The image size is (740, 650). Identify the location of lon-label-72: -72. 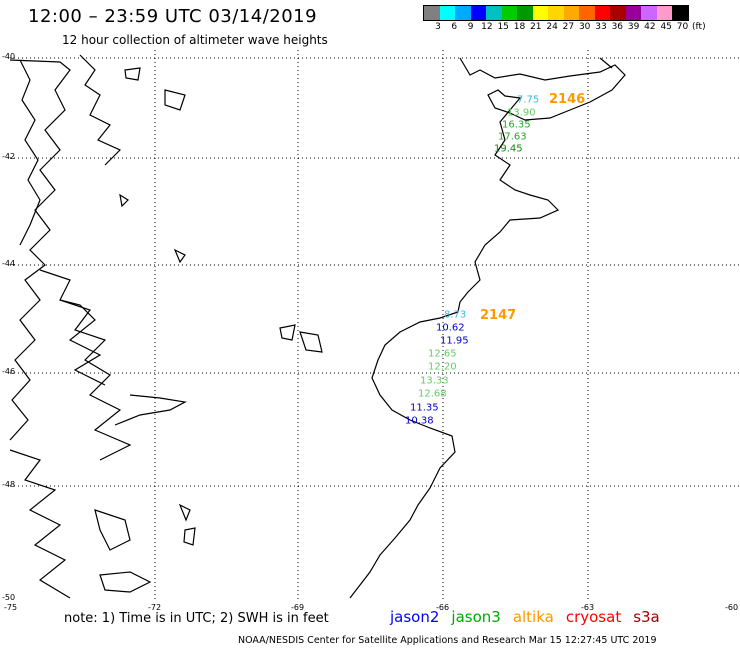
(155, 607).